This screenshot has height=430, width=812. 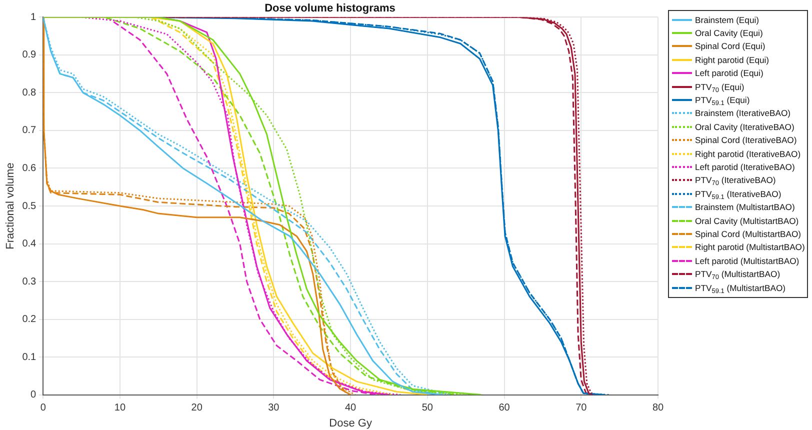 I want to click on legend-label: Spinal Cord (IterativeBAO), so click(x=746, y=140).